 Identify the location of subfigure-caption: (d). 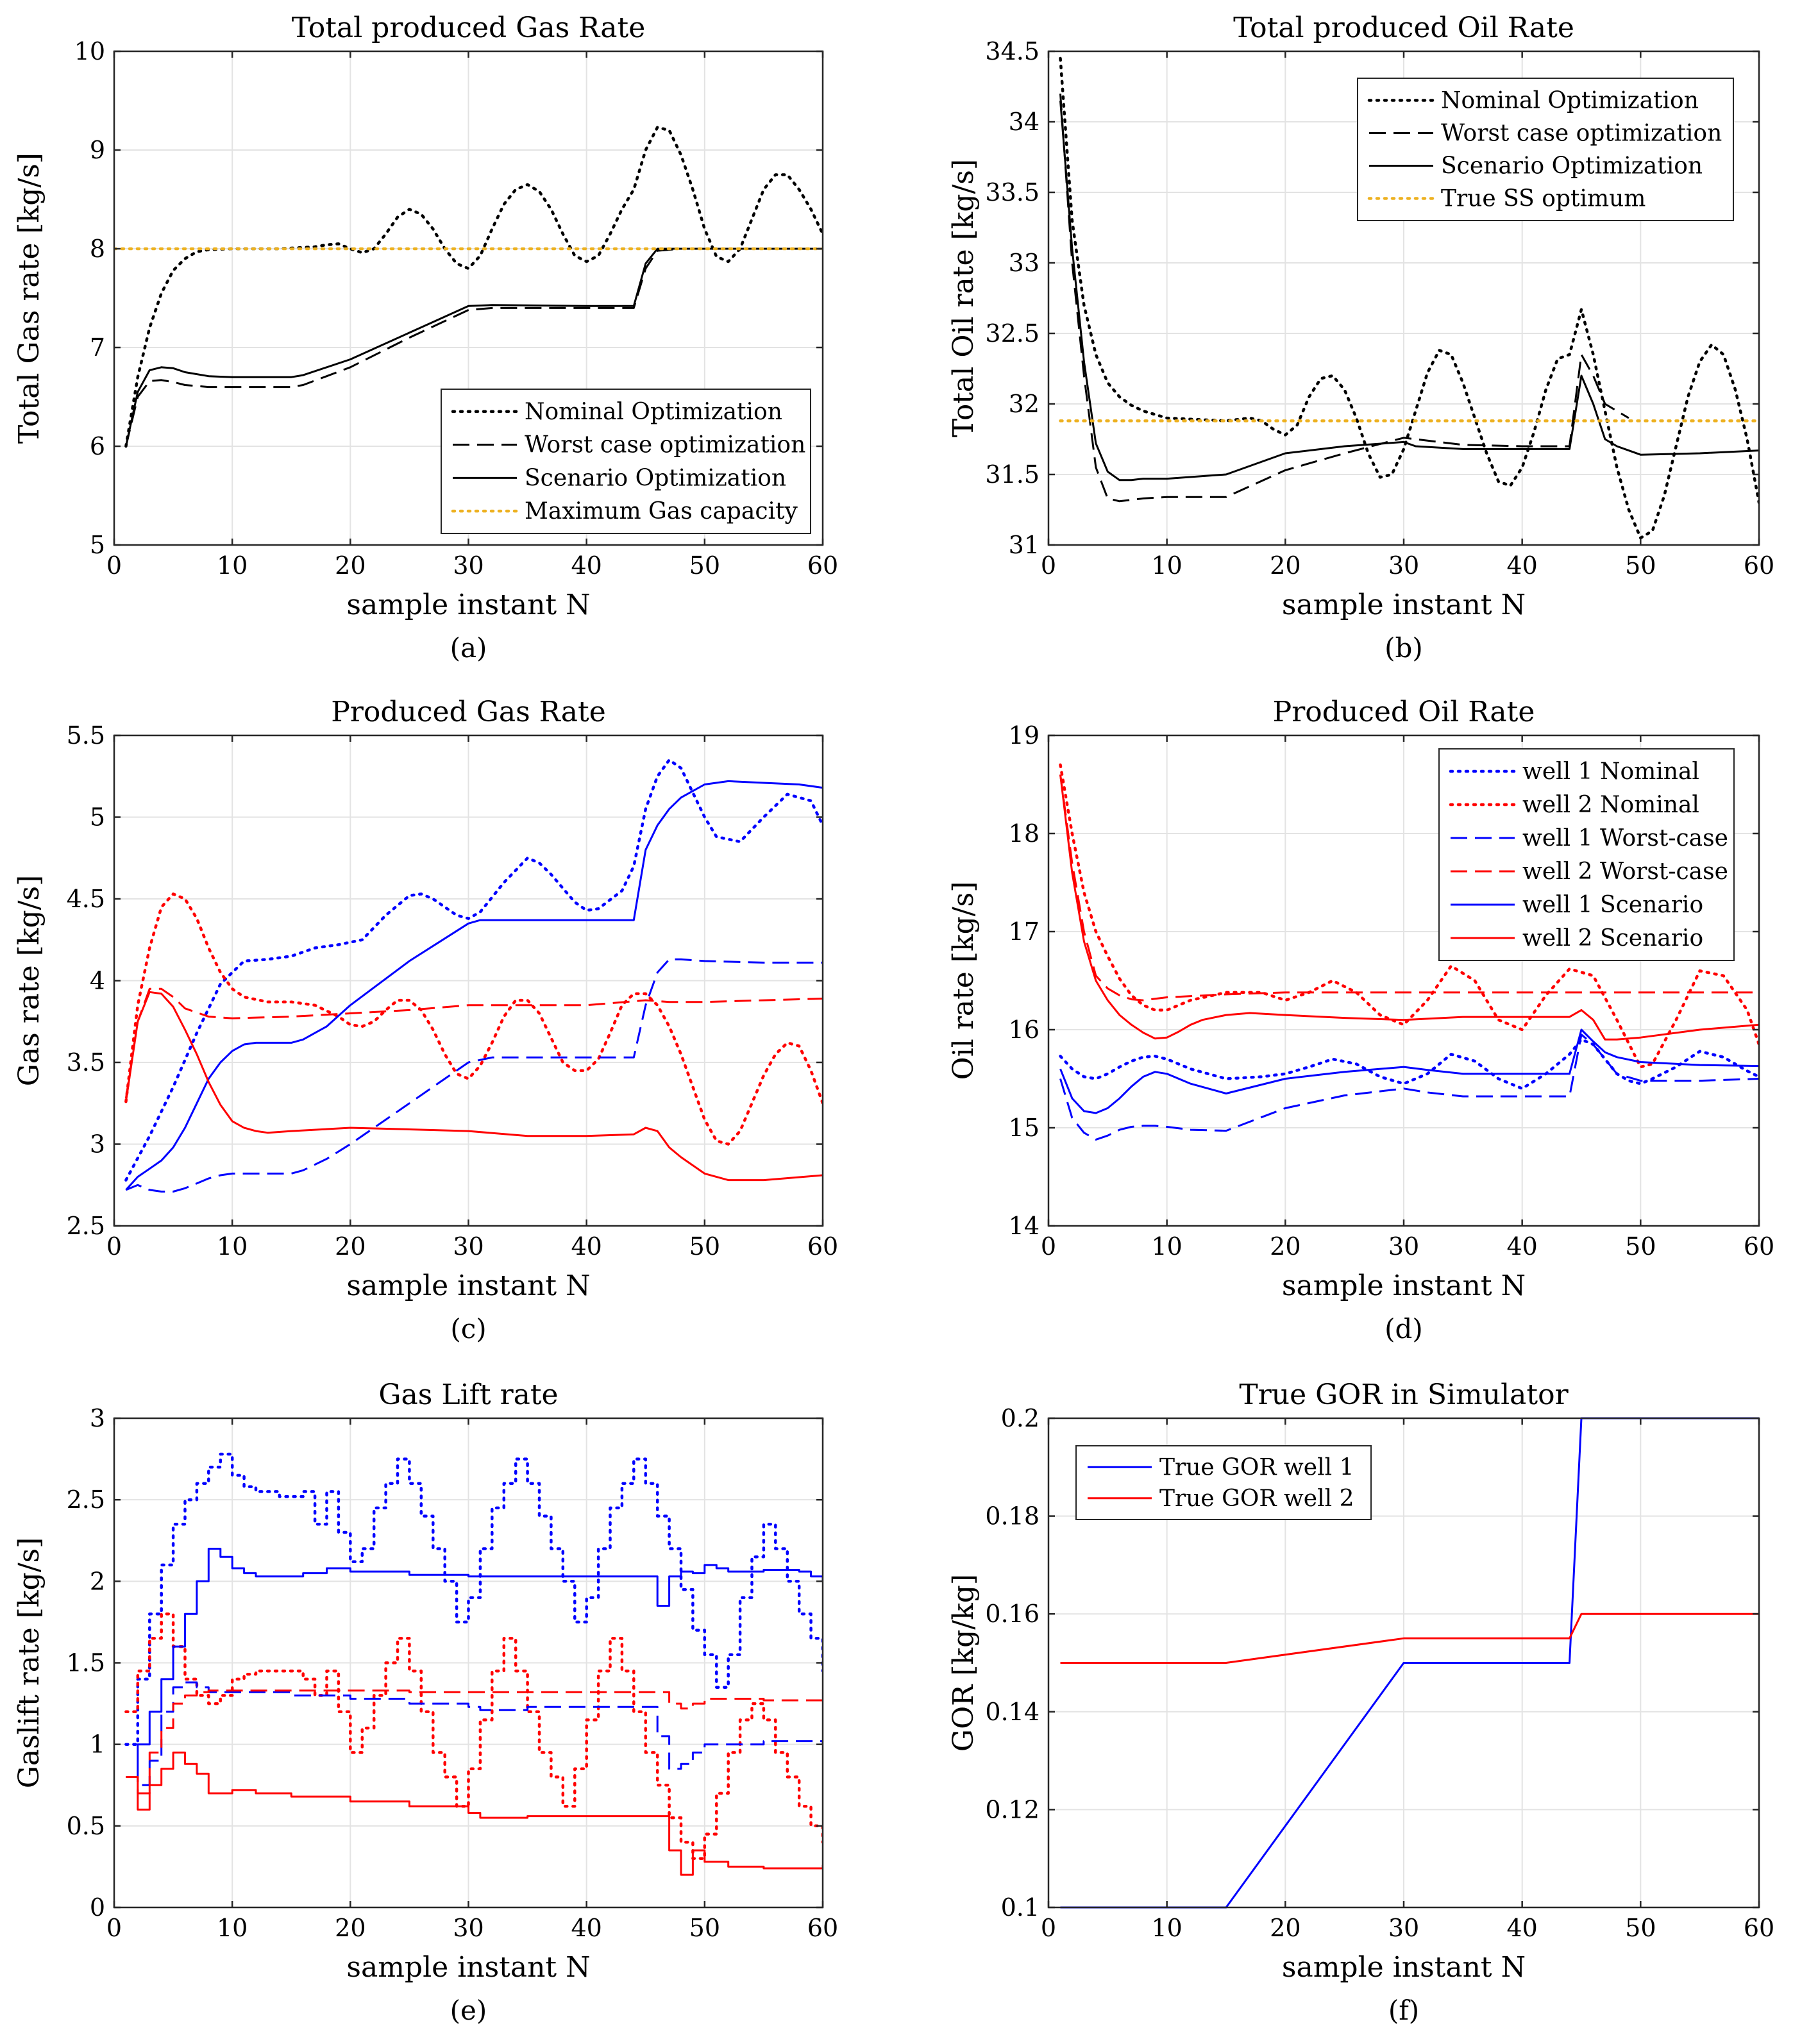
(1404, 1329).